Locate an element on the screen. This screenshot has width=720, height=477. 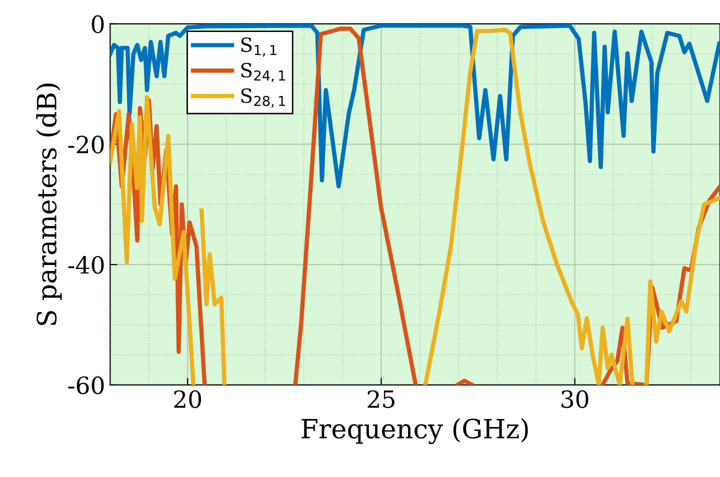
x-tick-label: 25 is located at coordinates (381, 399).